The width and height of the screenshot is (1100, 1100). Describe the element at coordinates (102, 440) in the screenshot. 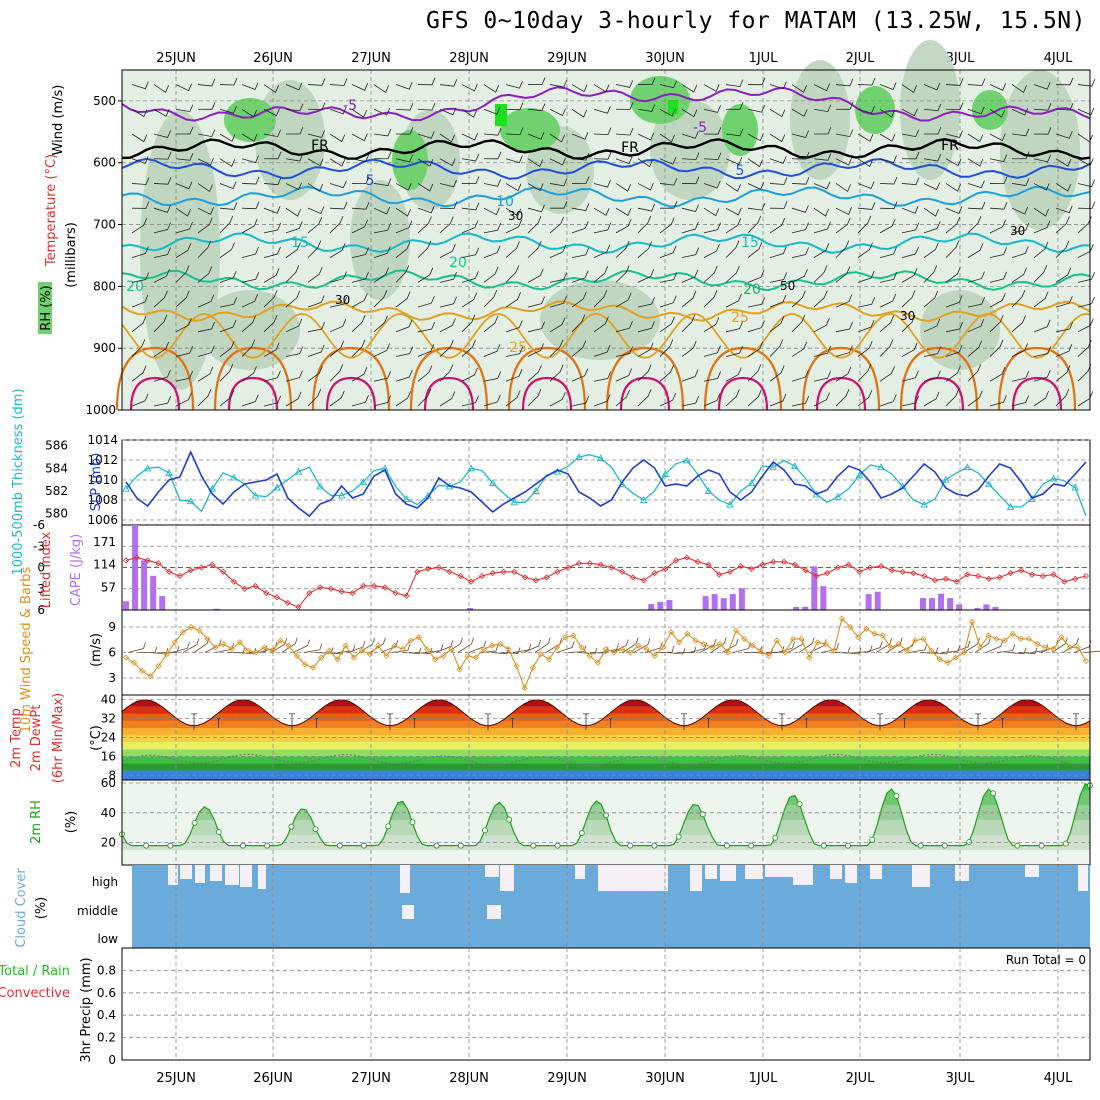

I see `slp-tick-0: 1014` at that location.